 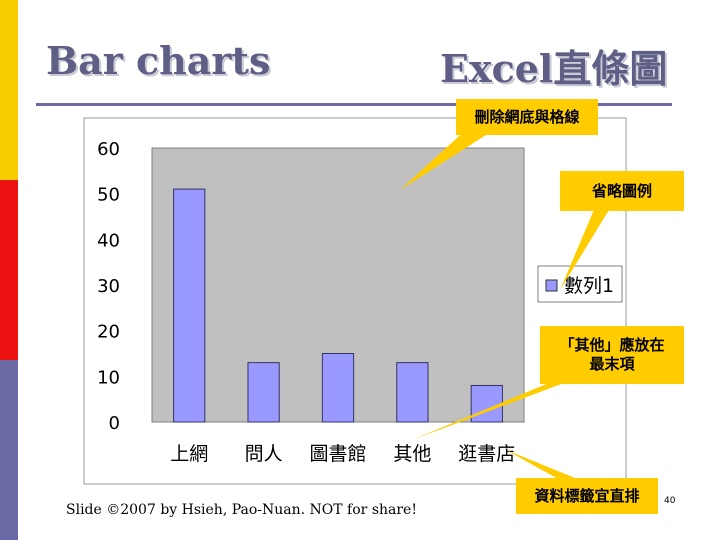 What do you see at coordinates (412, 454) in the screenshot?
I see `x-tick-label: 其他` at bounding box center [412, 454].